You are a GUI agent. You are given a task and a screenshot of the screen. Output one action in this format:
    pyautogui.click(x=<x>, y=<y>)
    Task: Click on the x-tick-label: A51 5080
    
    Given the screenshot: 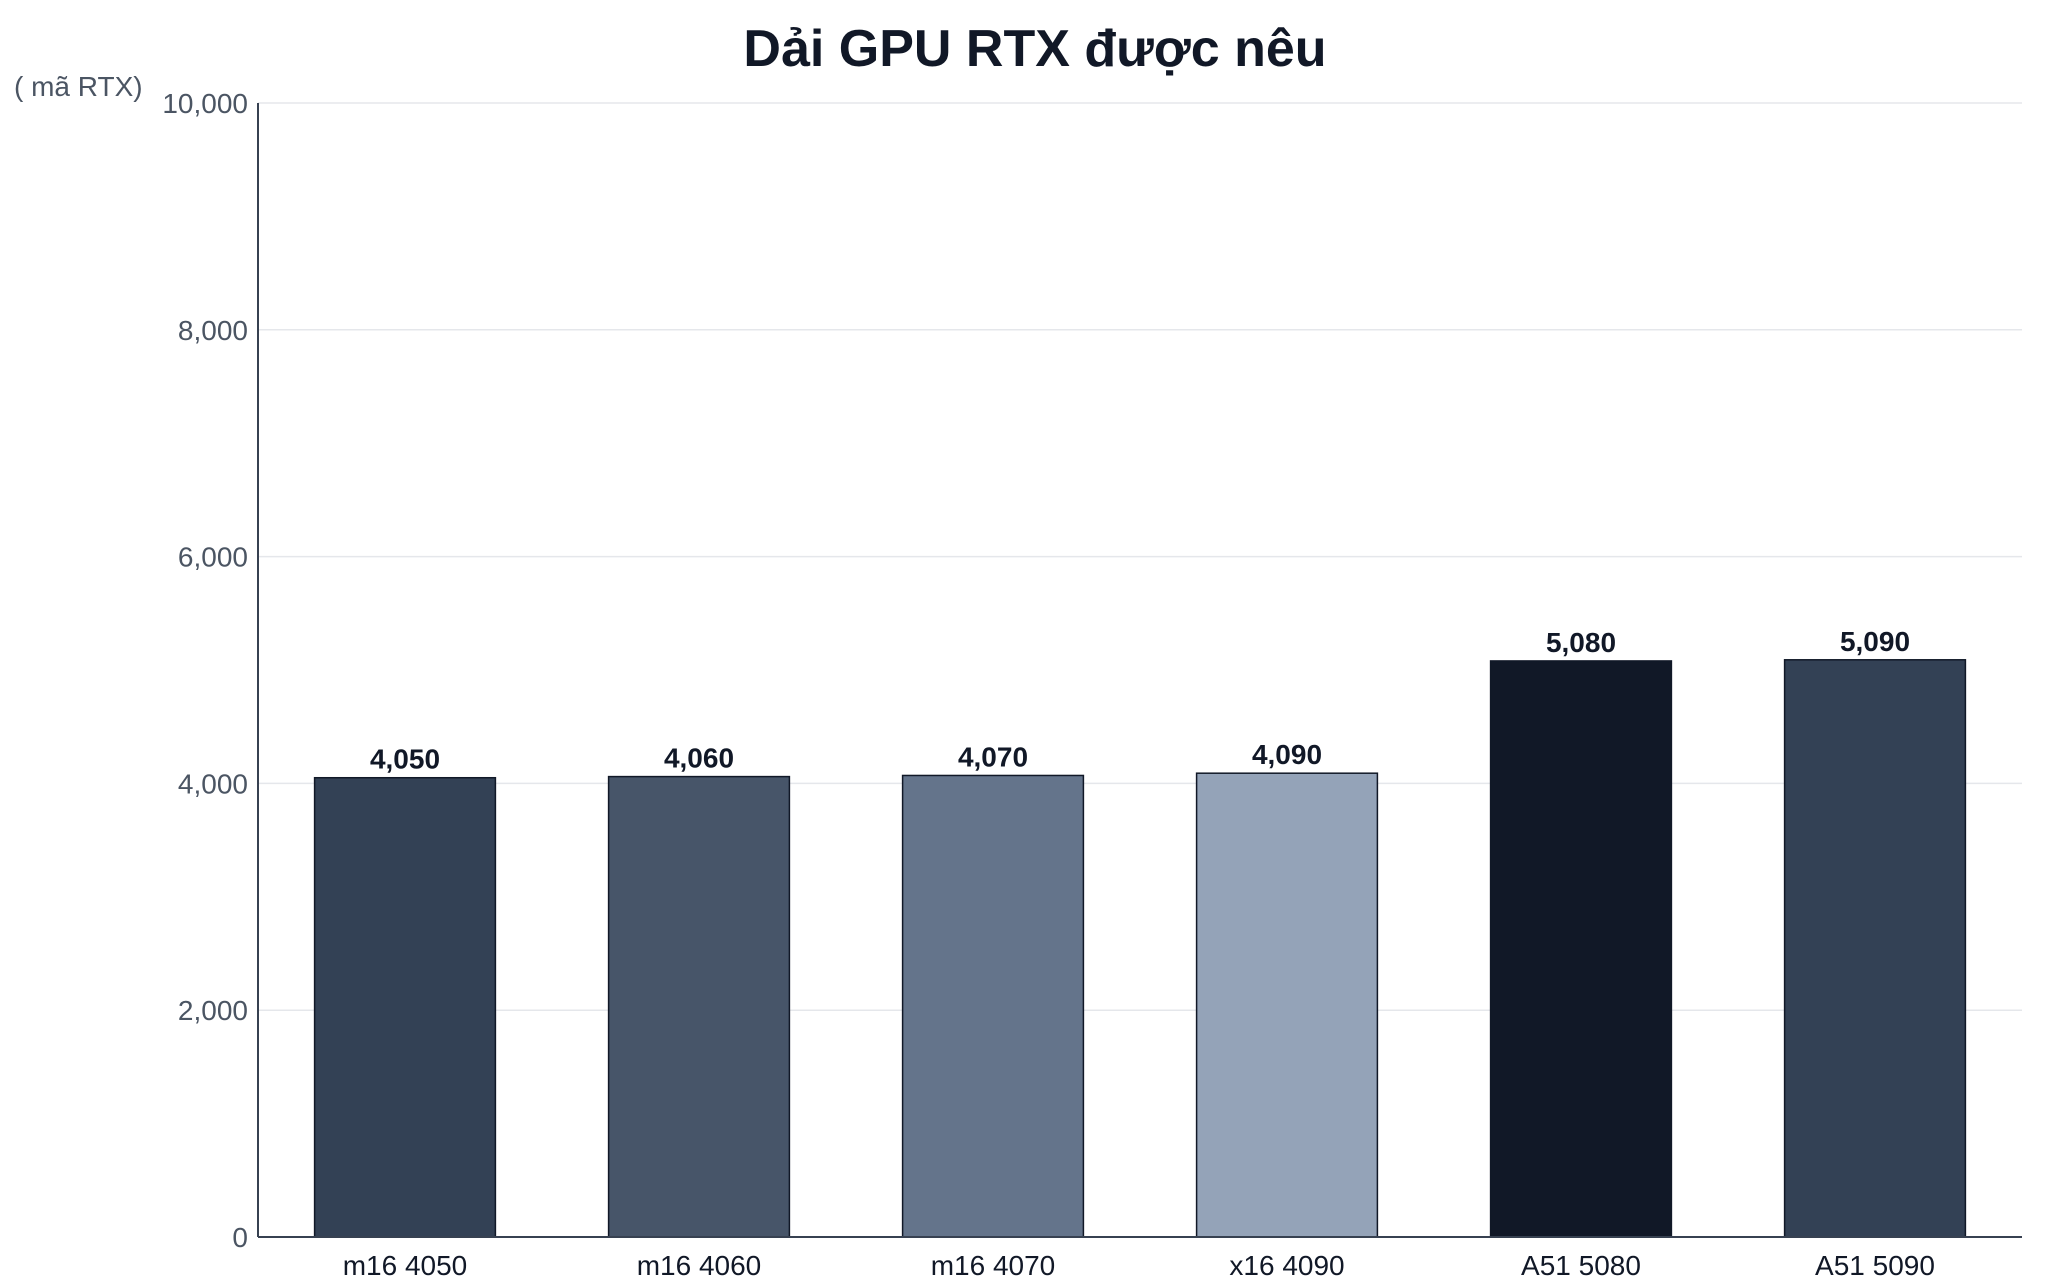 What is the action you would take?
    pyautogui.click(x=1581, y=1265)
    